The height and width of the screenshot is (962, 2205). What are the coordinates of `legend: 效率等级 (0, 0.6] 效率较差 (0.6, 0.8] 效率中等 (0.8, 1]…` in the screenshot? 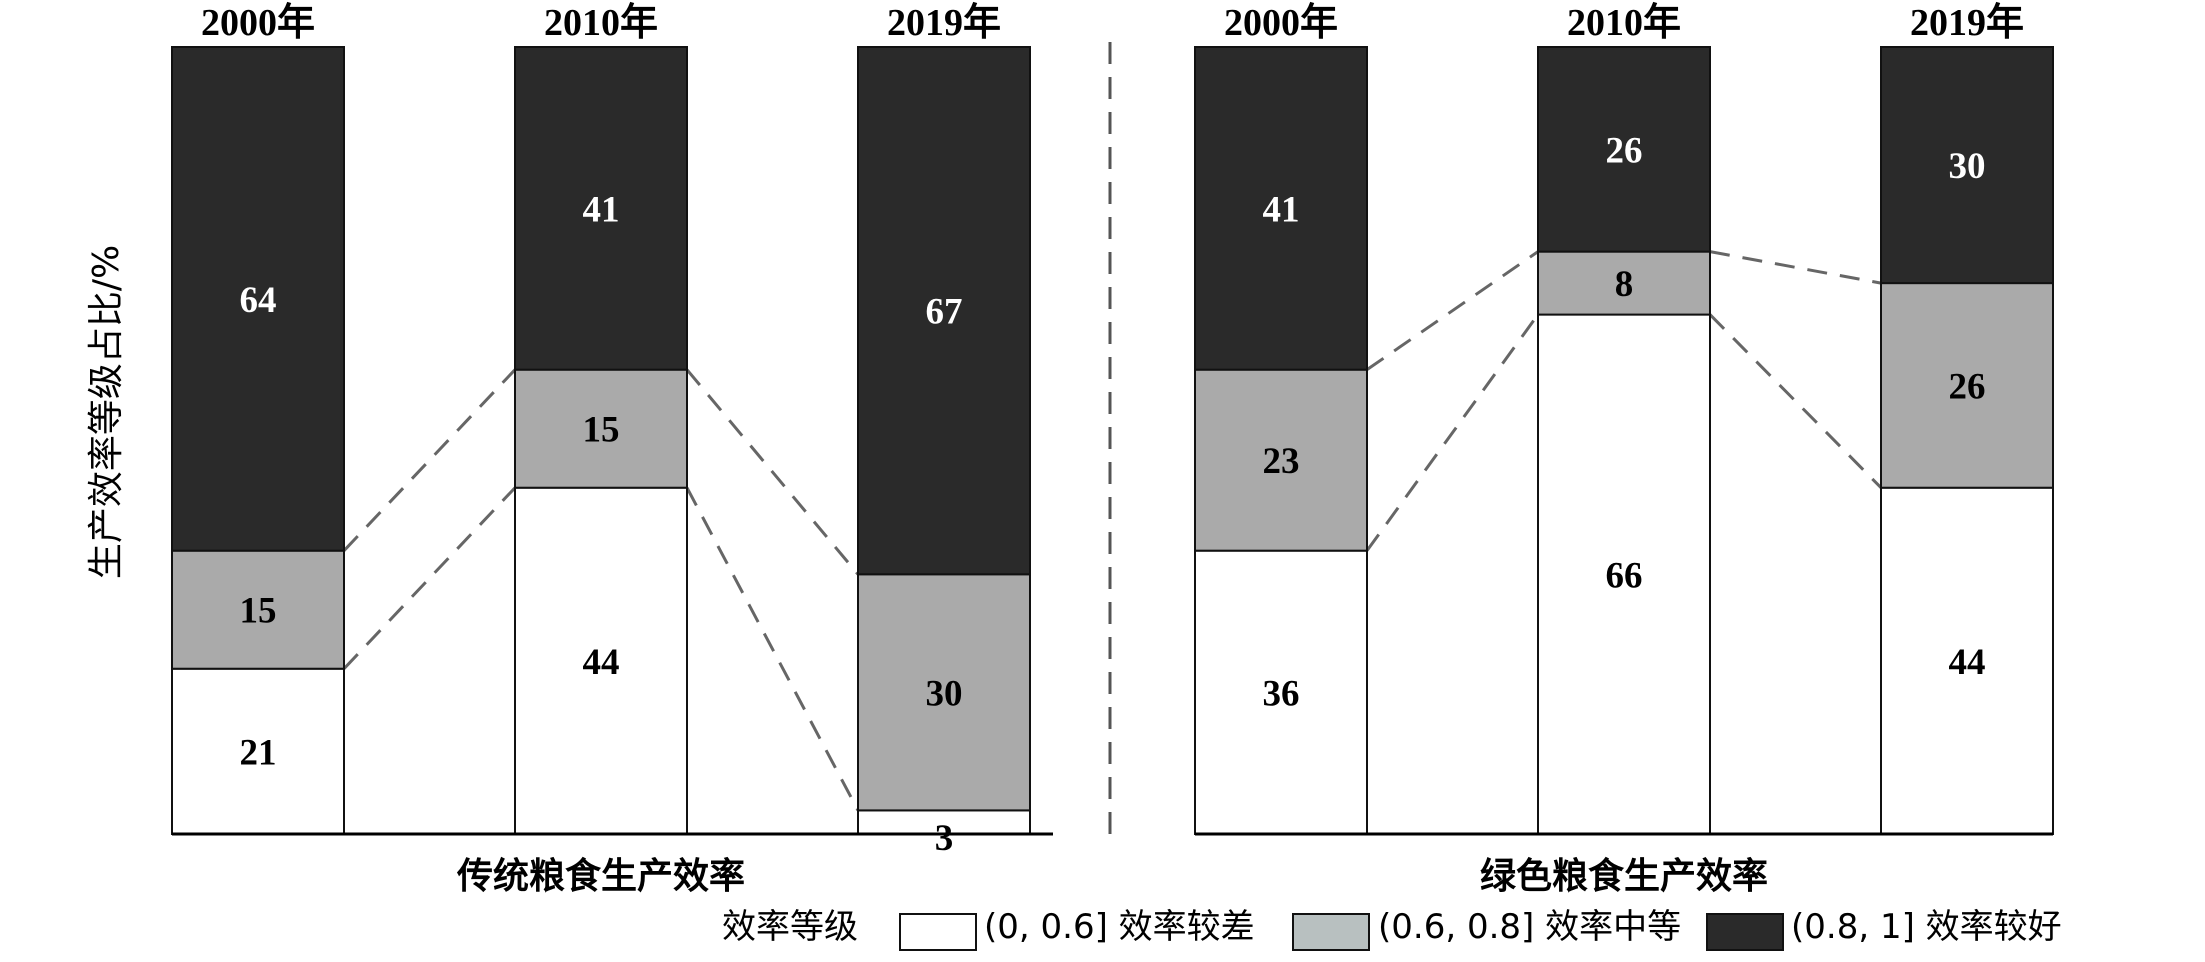 It's located at (1392, 929).